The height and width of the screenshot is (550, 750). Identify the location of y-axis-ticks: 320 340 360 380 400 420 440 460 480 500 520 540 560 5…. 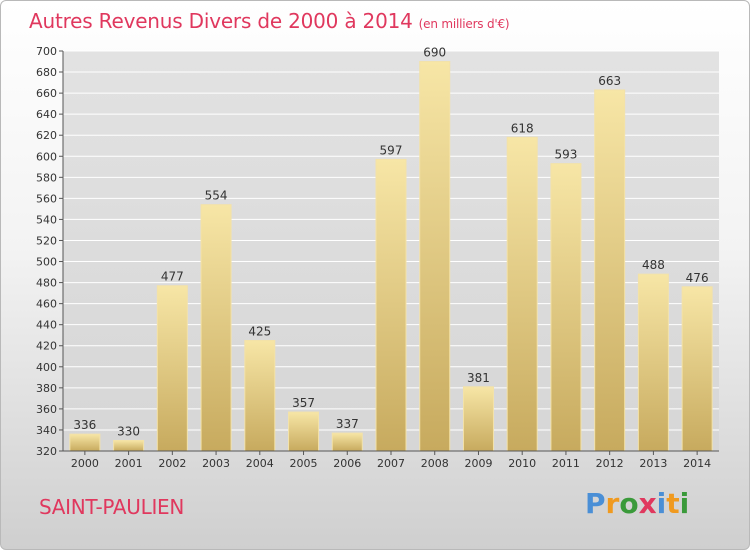
(49, 251).